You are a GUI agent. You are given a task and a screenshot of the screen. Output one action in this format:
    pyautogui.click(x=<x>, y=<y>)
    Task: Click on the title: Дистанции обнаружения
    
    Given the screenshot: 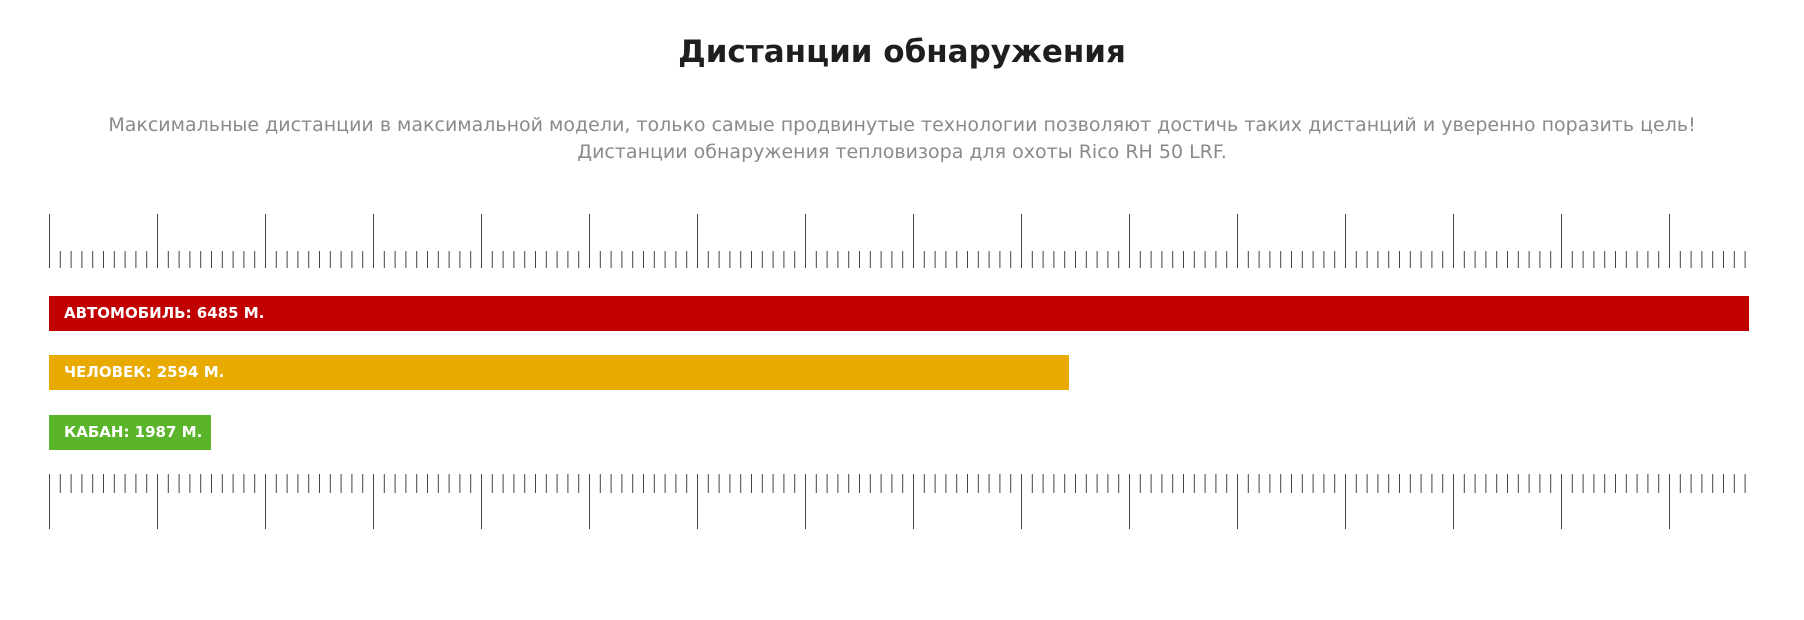 What is the action you would take?
    pyautogui.click(x=902, y=52)
    